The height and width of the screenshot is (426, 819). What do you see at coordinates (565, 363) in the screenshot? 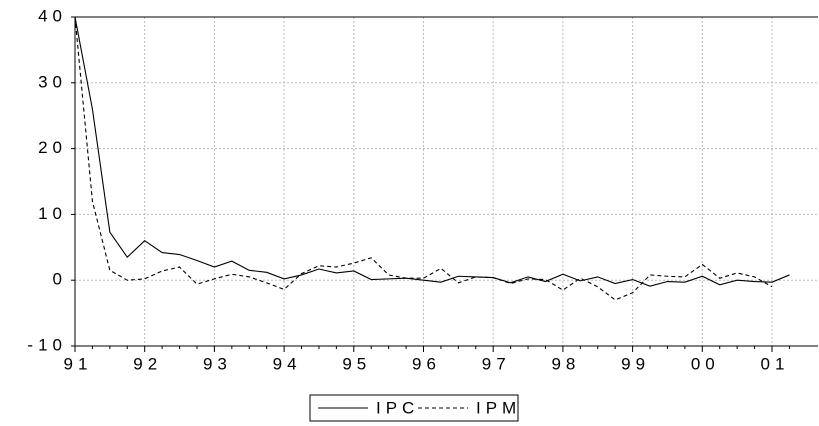
I see `x-tick-label: 98` at bounding box center [565, 363].